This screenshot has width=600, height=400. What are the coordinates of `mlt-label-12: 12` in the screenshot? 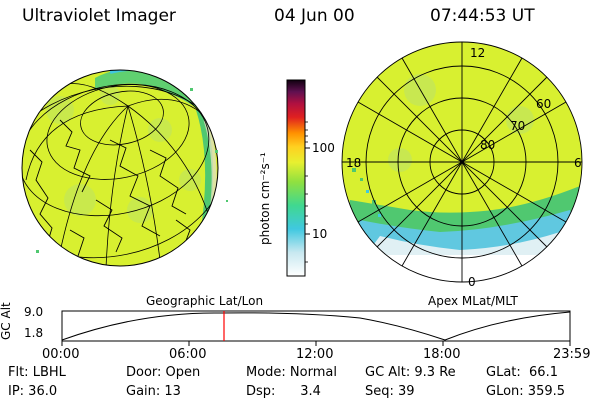 It's located at (478, 53).